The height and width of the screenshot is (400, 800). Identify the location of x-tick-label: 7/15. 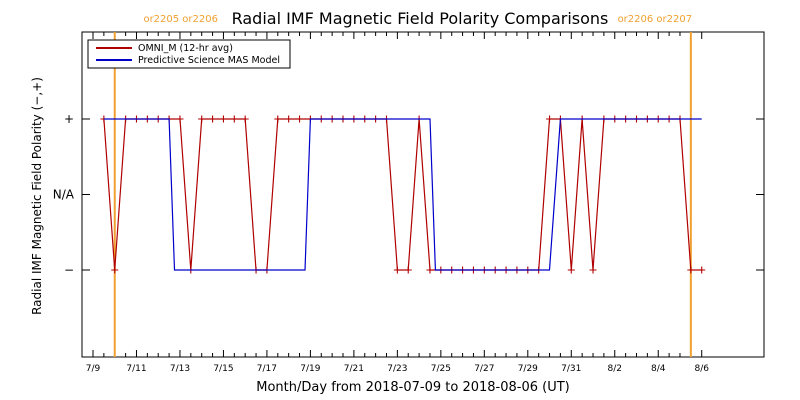
(223, 369).